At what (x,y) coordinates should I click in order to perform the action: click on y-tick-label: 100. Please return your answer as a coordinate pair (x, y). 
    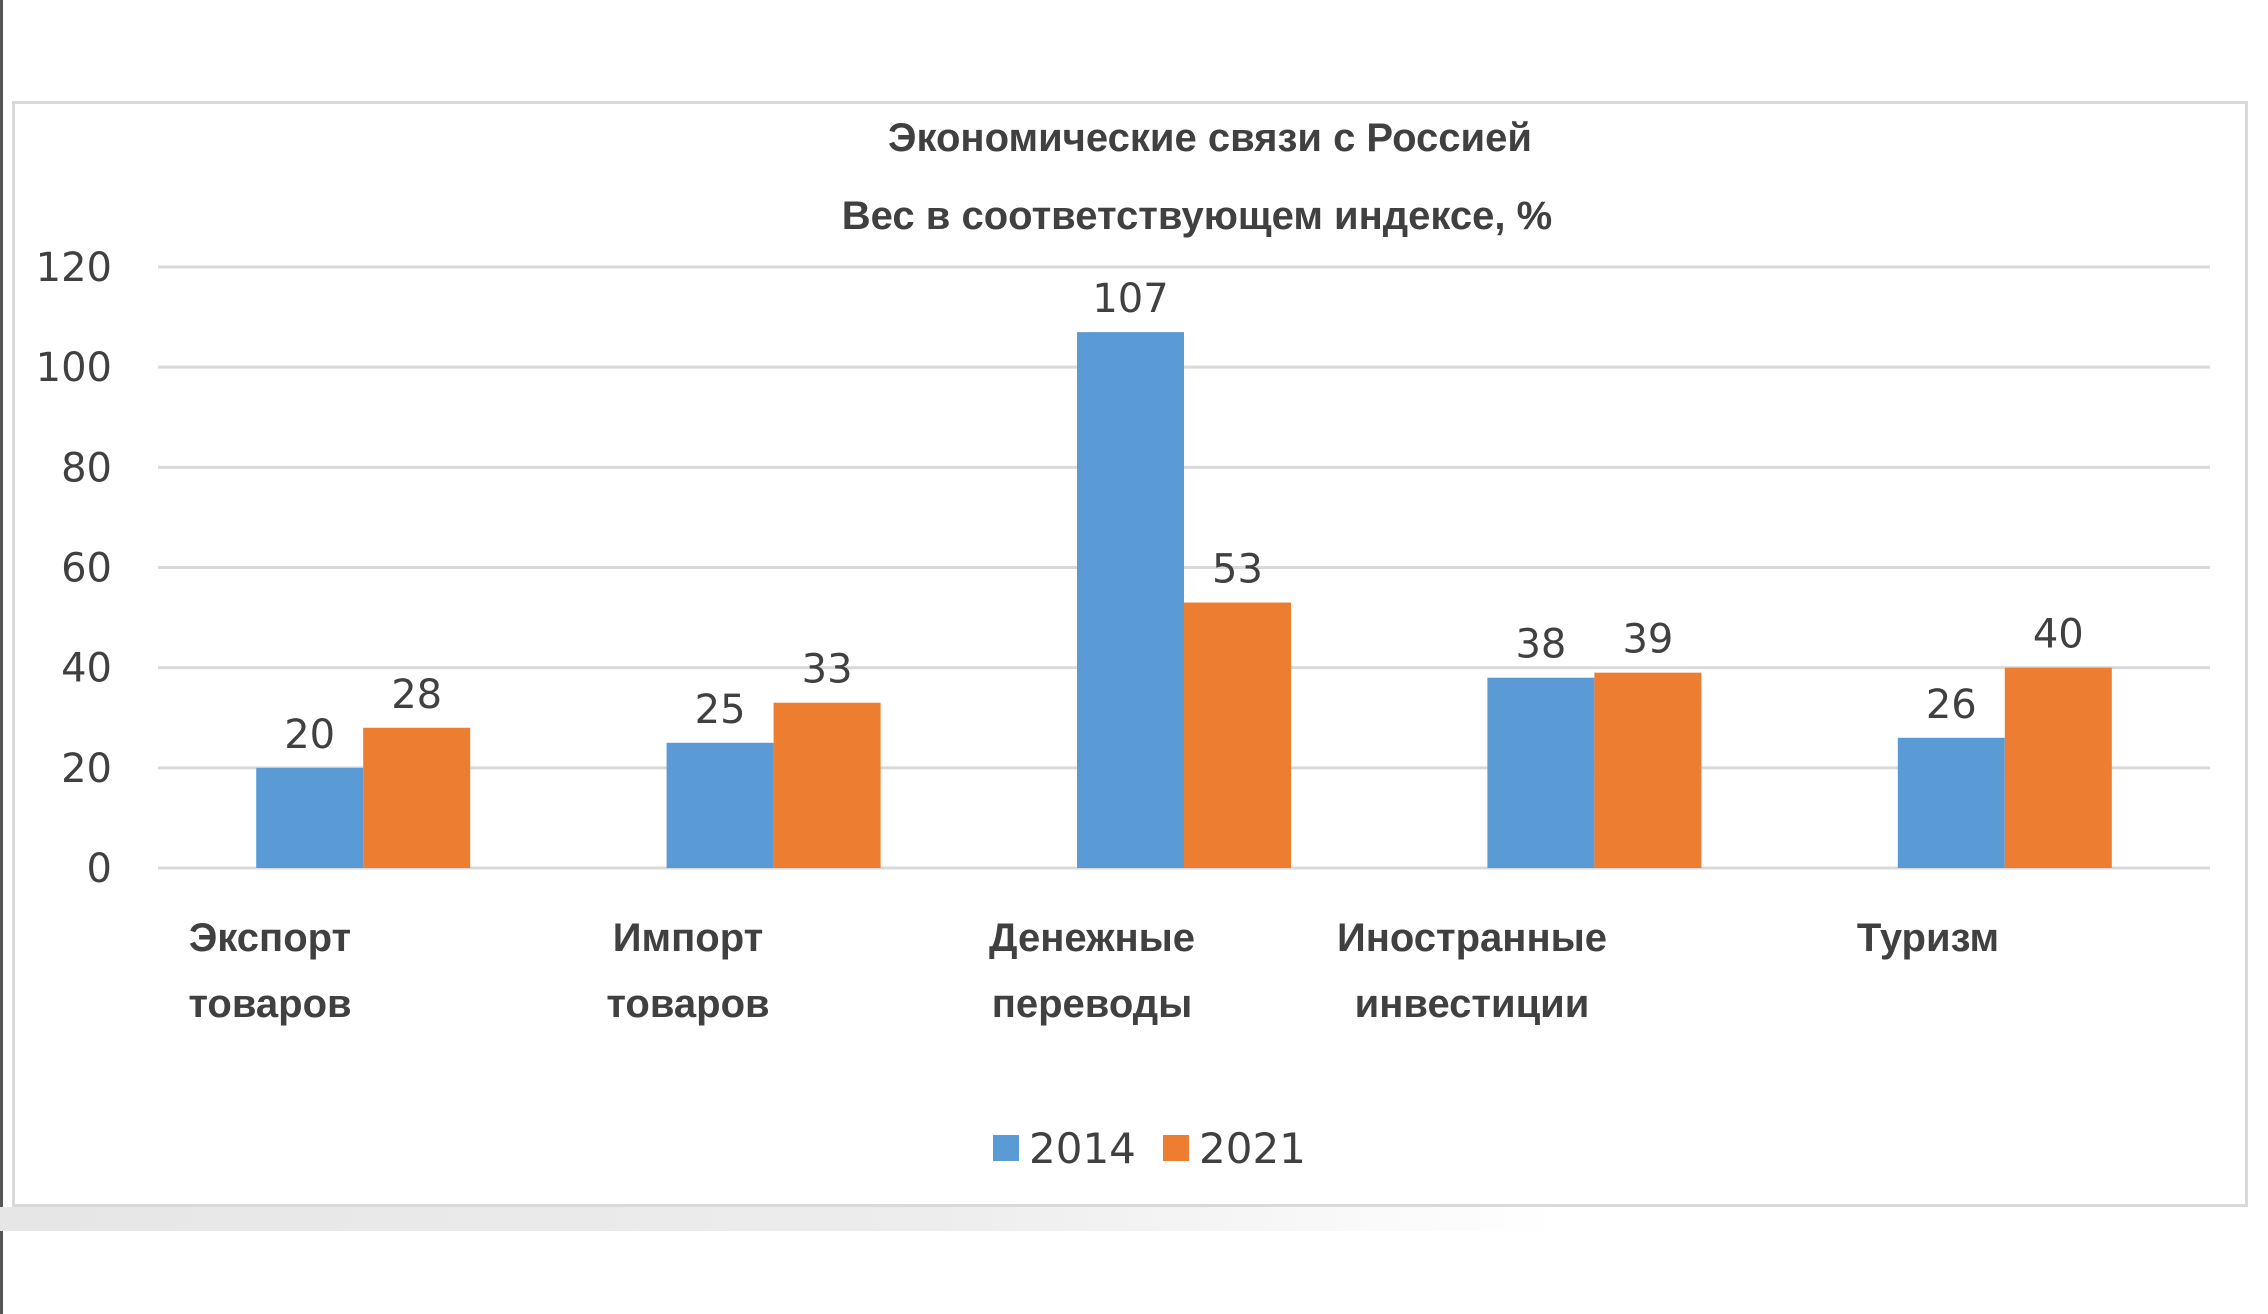
    Looking at the image, I should click on (74, 368).